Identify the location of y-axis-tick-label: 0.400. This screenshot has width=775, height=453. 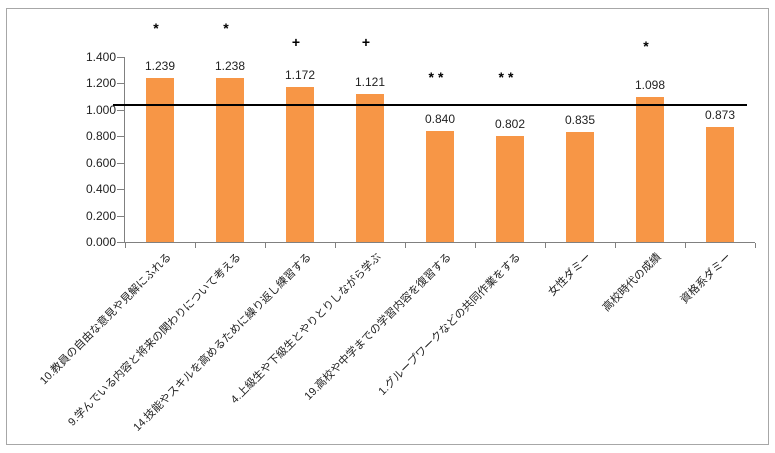
(100, 189).